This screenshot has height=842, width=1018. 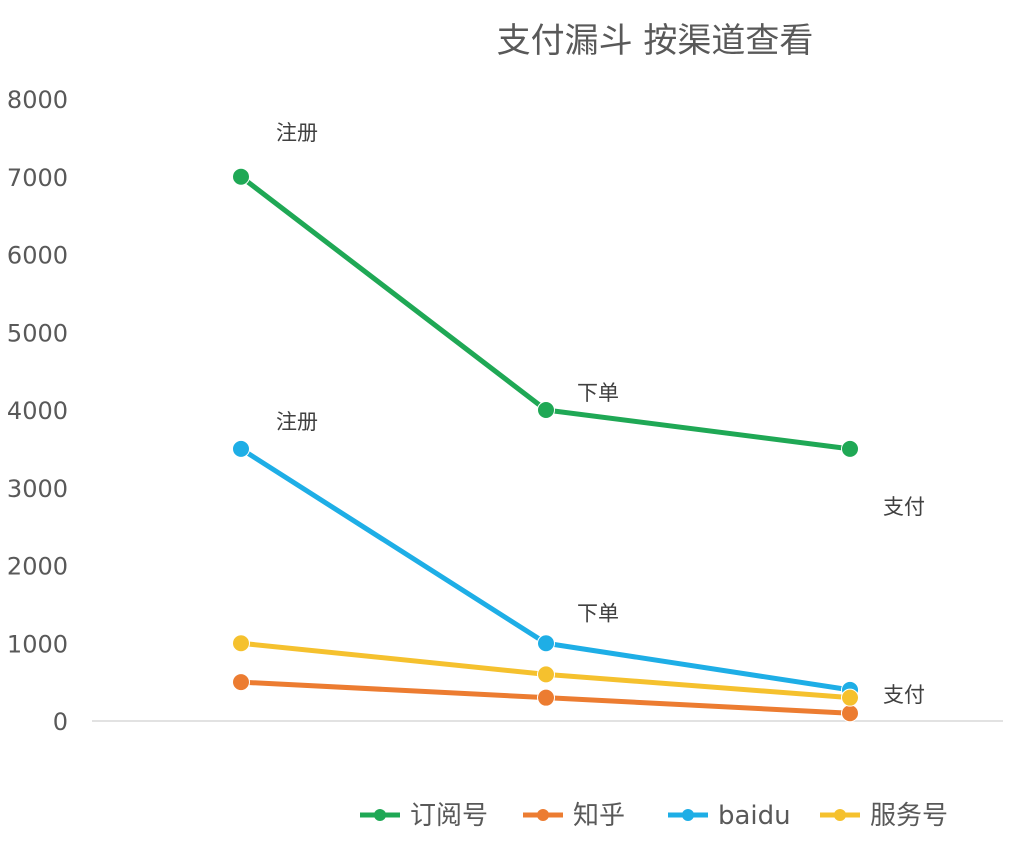 What do you see at coordinates (60, 722) in the screenshot?
I see `y-tick-label: 0` at bounding box center [60, 722].